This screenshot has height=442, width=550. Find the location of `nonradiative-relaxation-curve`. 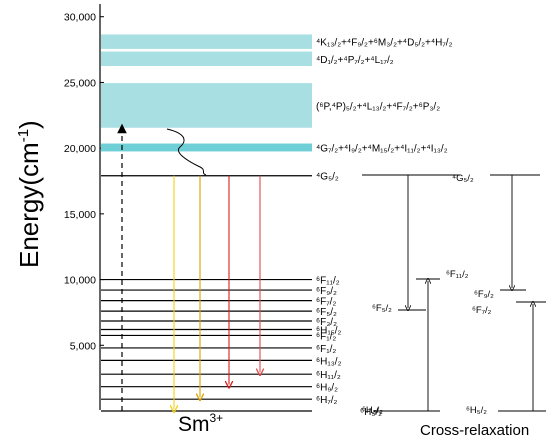

nonradiative-relaxation-curve is located at coordinates (186, 152).